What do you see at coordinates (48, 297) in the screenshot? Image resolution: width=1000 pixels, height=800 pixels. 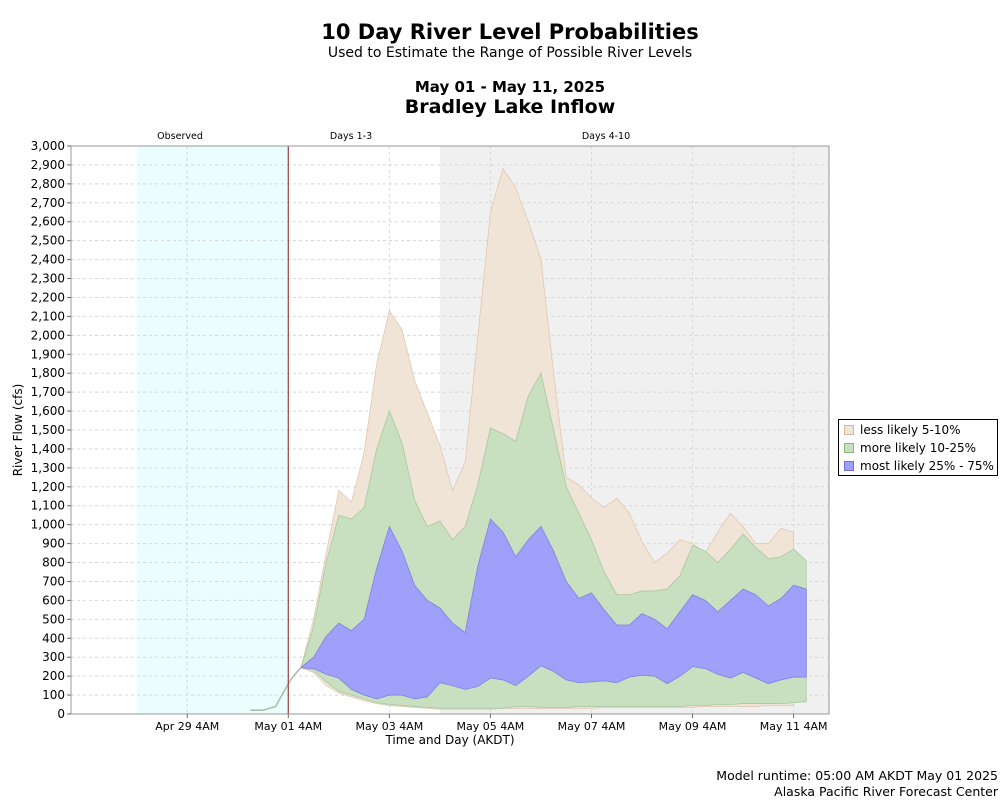 I see `y-tick-label: 2,200` at bounding box center [48, 297].